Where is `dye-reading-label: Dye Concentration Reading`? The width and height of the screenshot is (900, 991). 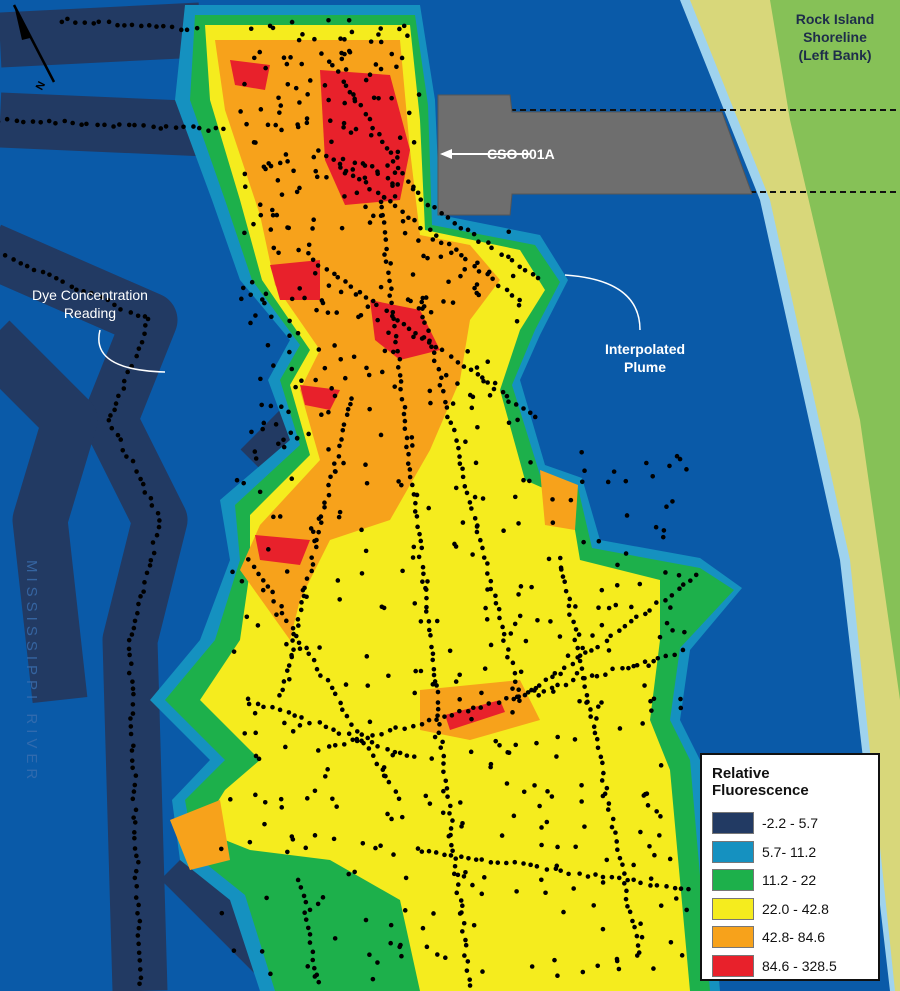
dye-reading-label: Dye Concentration Reading is located at coordinates (90, 304).